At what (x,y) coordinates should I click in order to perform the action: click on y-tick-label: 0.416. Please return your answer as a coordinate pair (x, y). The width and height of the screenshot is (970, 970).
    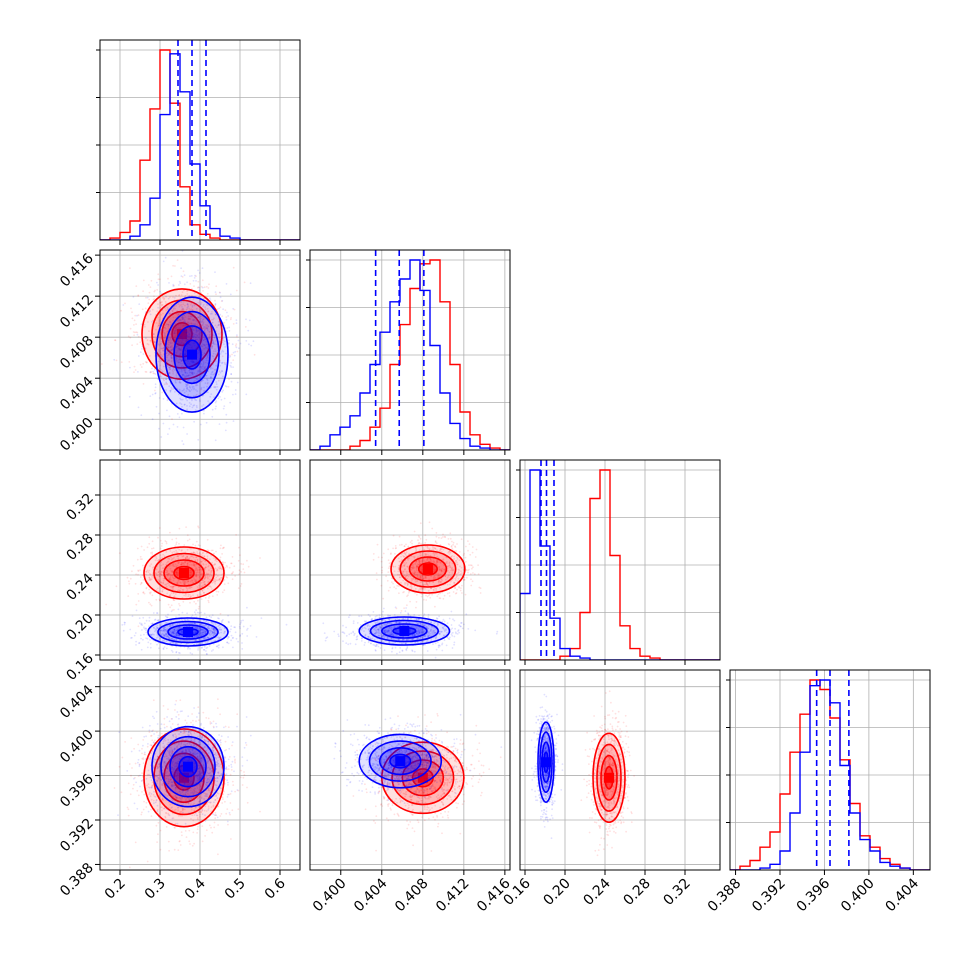
    Looking at the image, I should click on (77, 271).